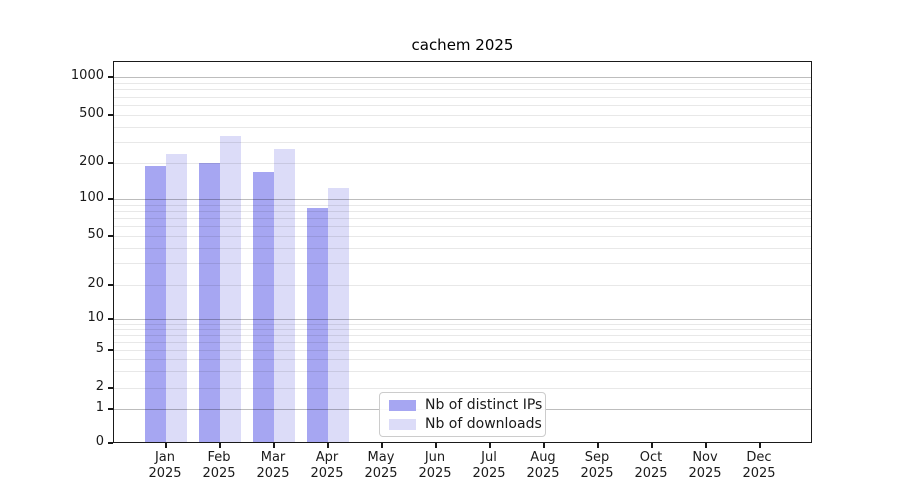  I want to click on legend-label: Nb of distinct IPs, so click(484, 405).